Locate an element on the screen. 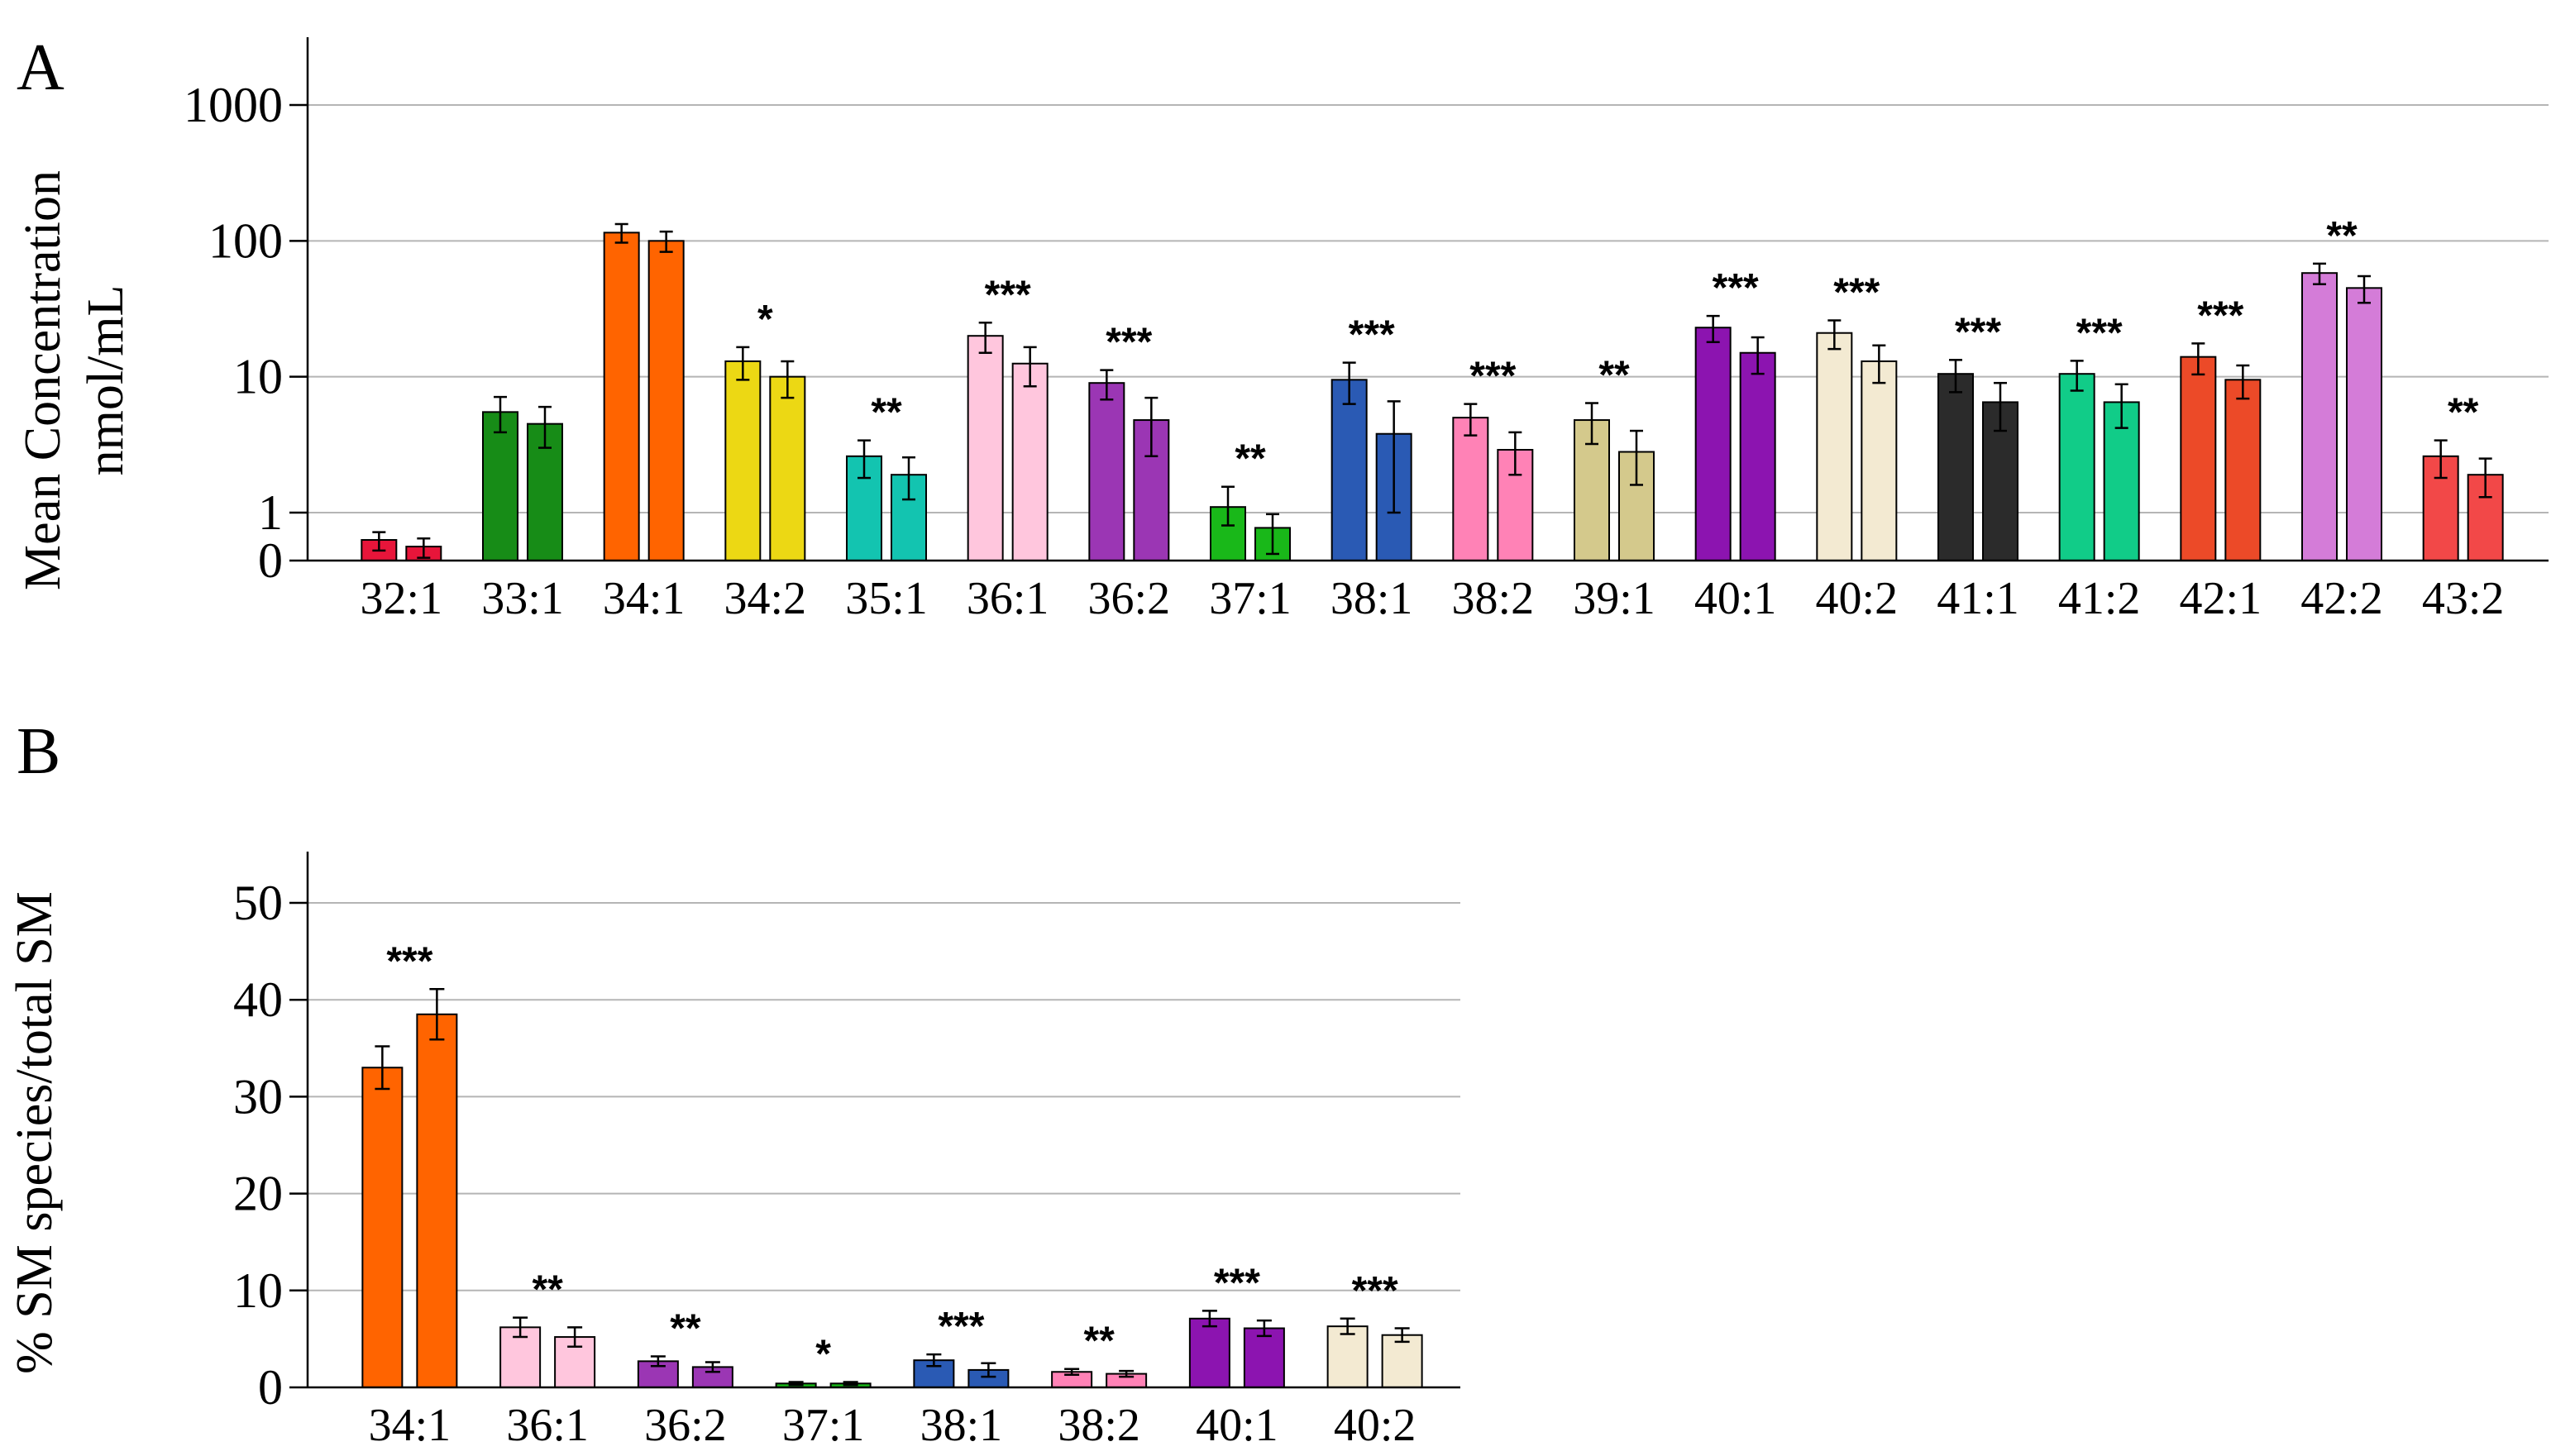 The image size is (2575, 1456). panel-b-grid is located at coordinates (884, 1096).